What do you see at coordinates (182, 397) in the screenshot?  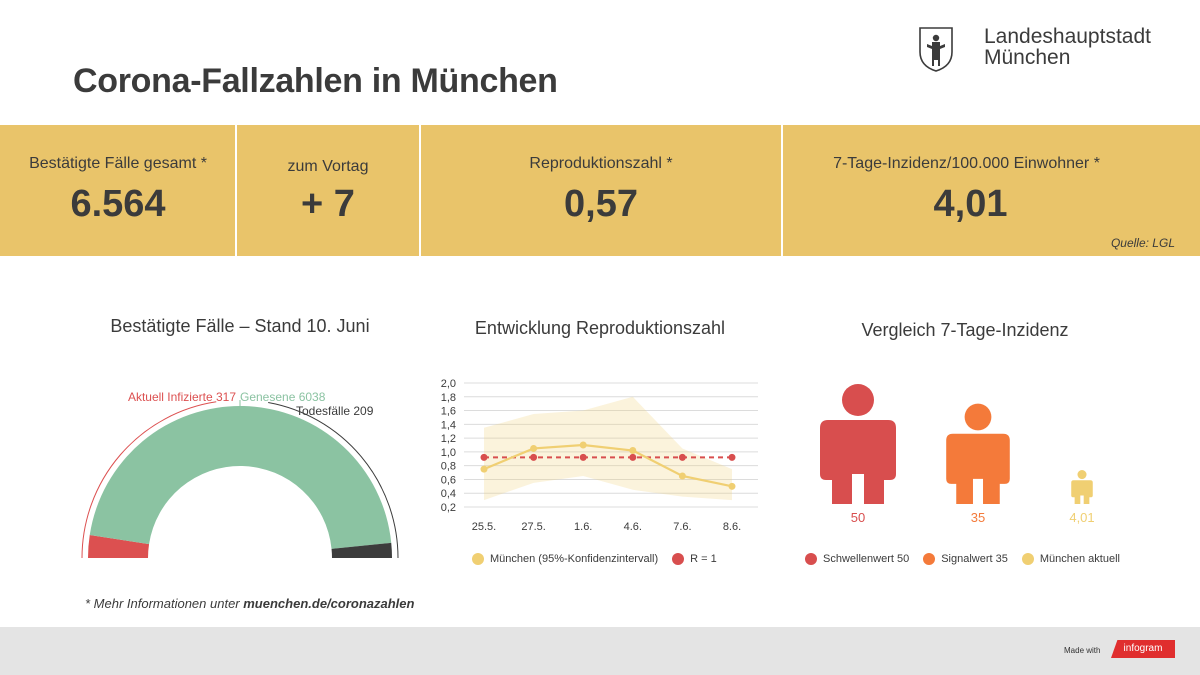 I see `gauge-label-infected: Aktuell Infizierte 317` at bounding box center [182, 397].